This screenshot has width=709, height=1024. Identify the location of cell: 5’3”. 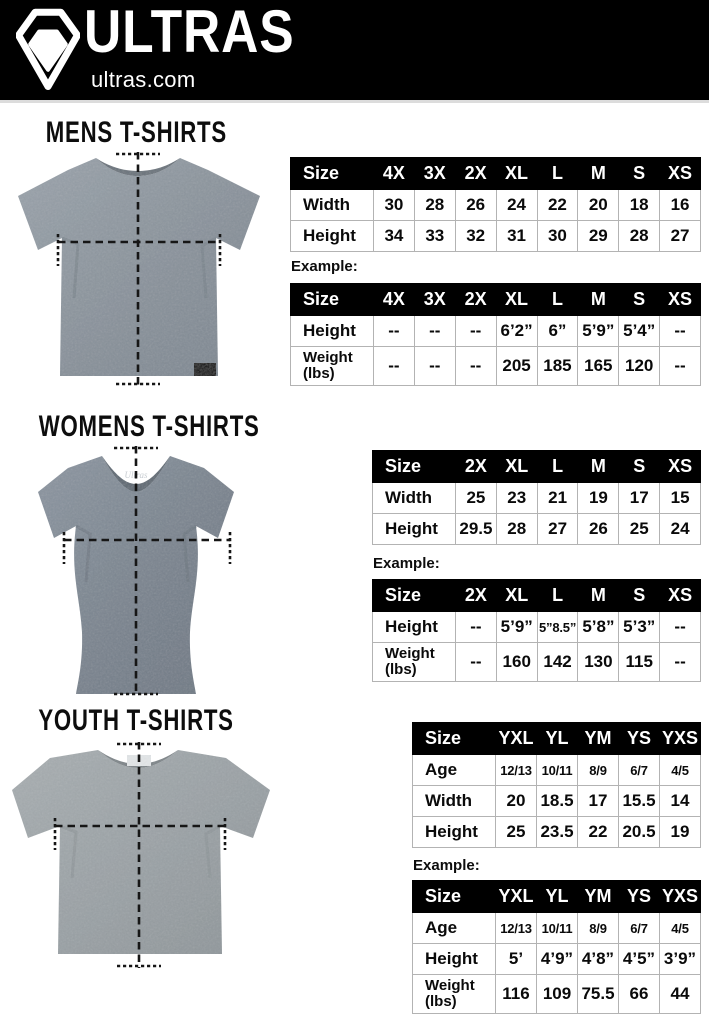
(639, 627).